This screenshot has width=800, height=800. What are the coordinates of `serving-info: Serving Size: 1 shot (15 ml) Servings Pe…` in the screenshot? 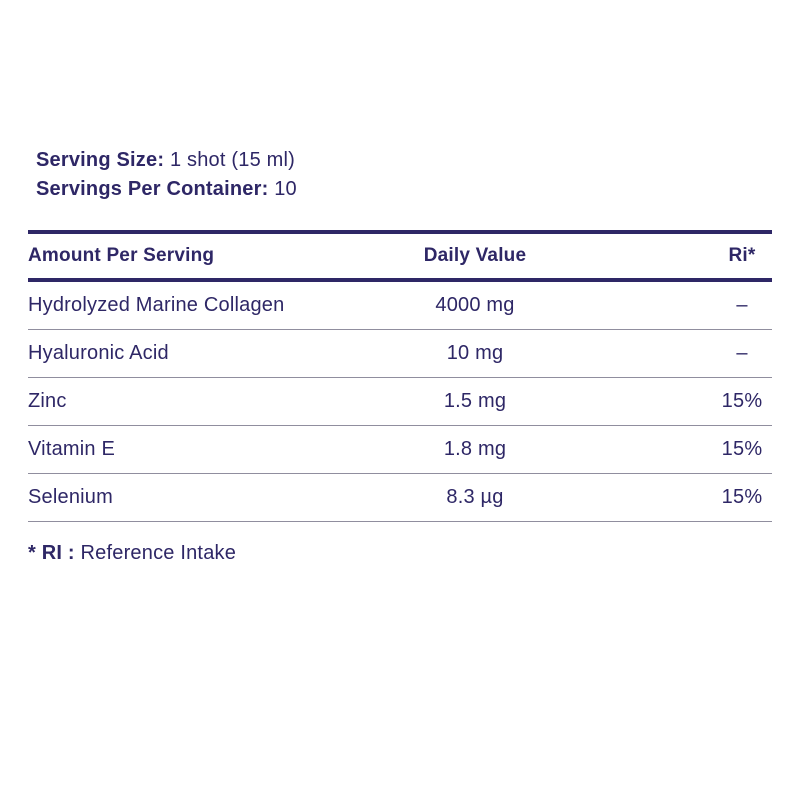 It's located at (404, 175).